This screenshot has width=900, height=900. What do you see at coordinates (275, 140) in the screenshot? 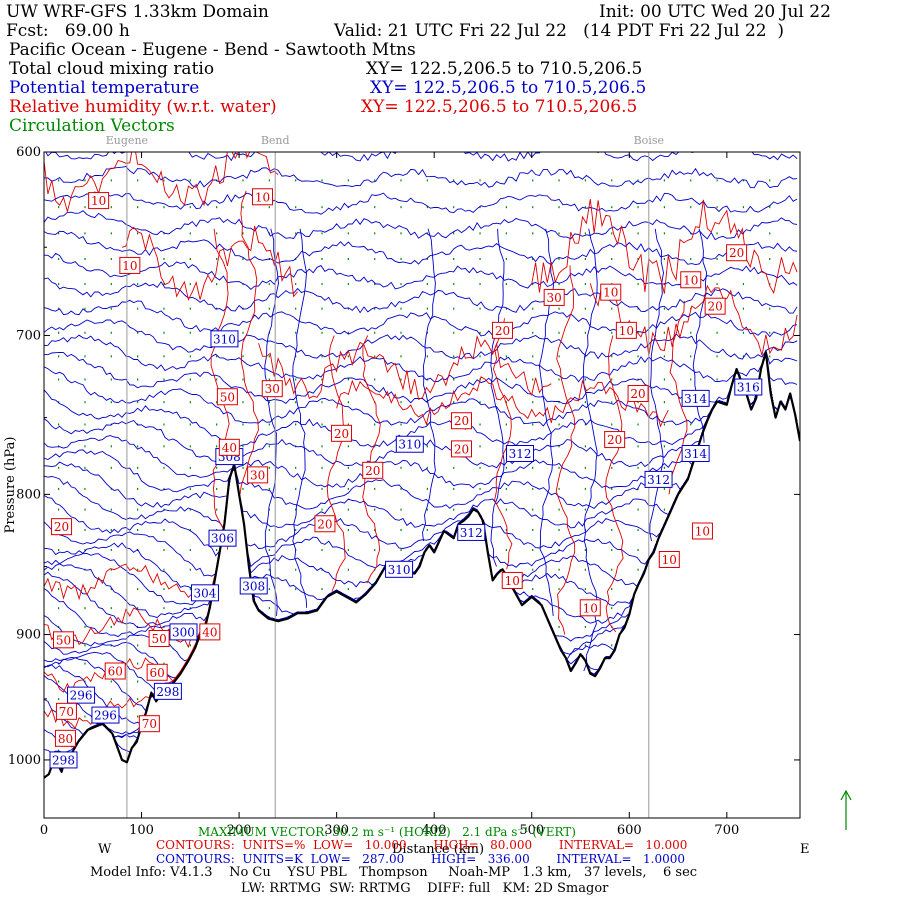
I see `city-label-bend: Bend` at bounding box center [275, 140].